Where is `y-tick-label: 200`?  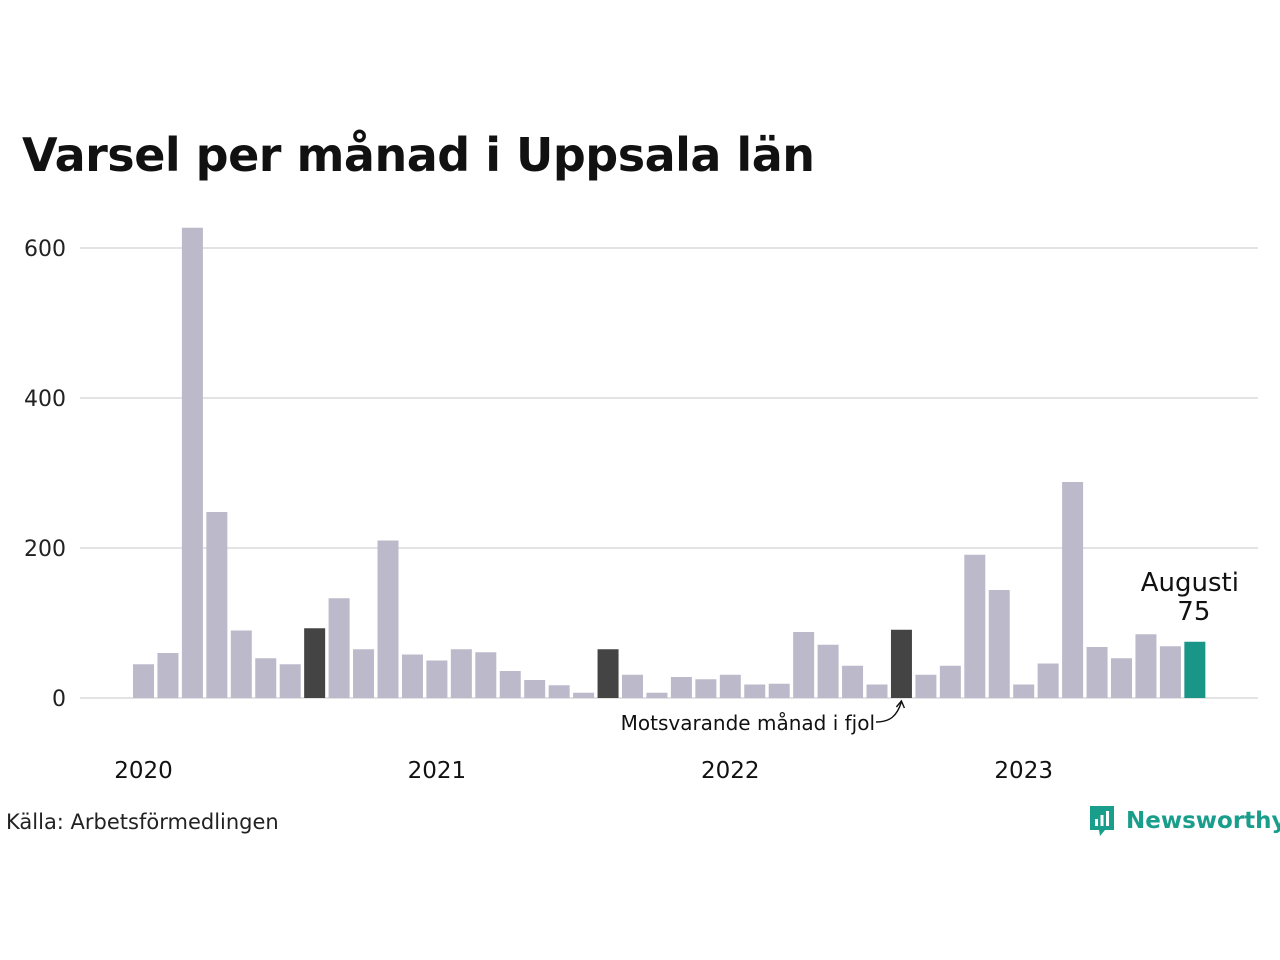 y-tick-label: 200 is located at coordinates (45, 549).